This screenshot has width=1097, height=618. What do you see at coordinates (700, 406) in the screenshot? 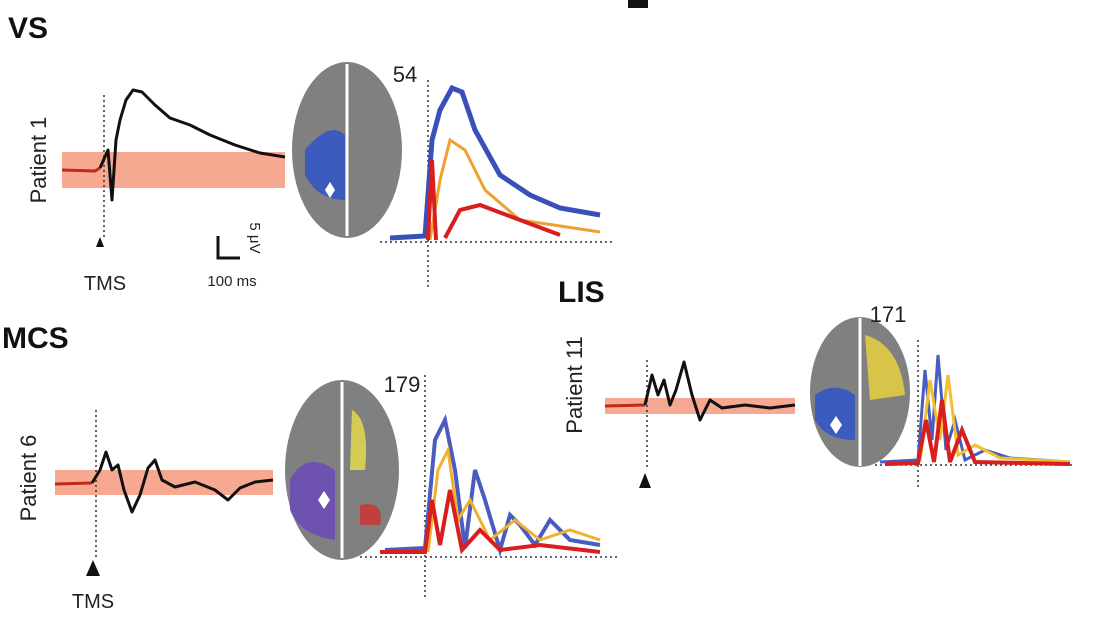
I see `baseline-band` at bounding box center [700, 406].